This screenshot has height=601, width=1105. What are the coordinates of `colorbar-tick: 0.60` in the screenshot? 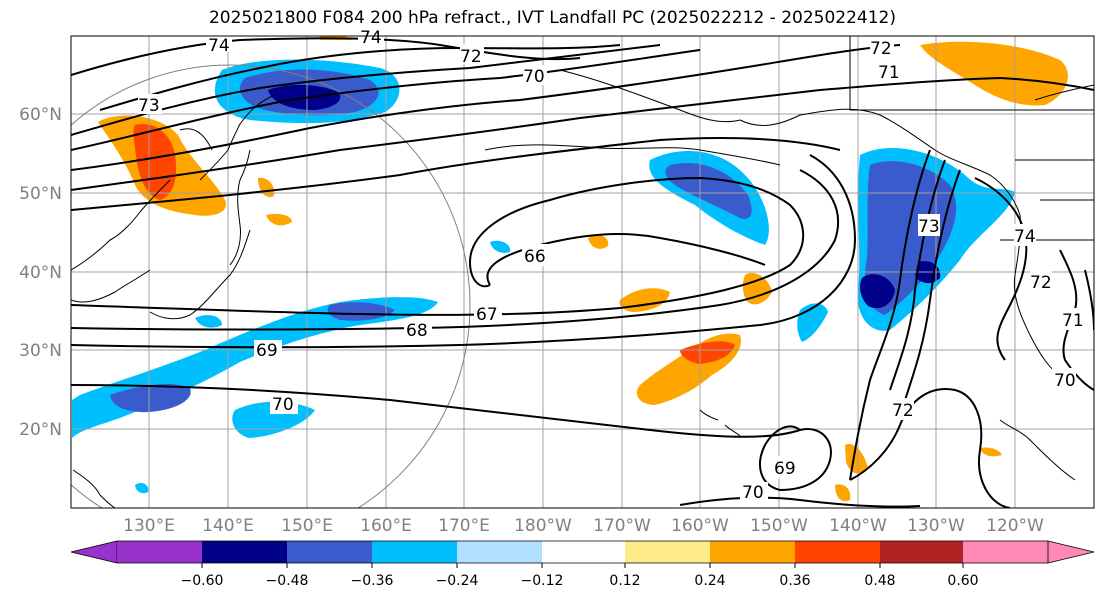 It's located at (962, 581).